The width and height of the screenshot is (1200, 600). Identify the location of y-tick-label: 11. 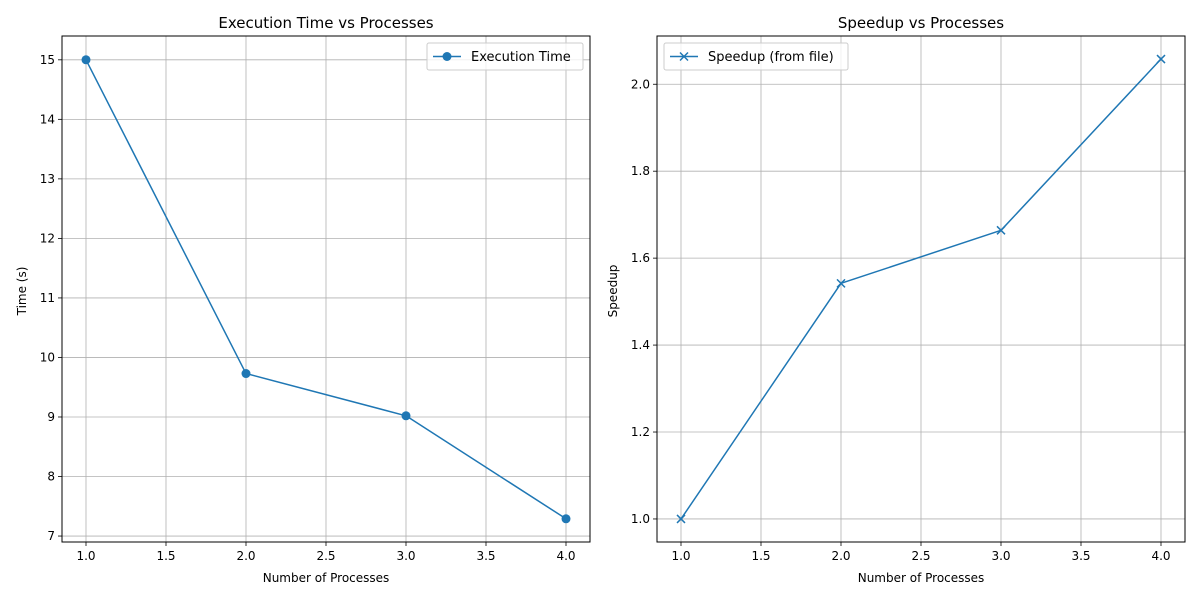
(47, 298).